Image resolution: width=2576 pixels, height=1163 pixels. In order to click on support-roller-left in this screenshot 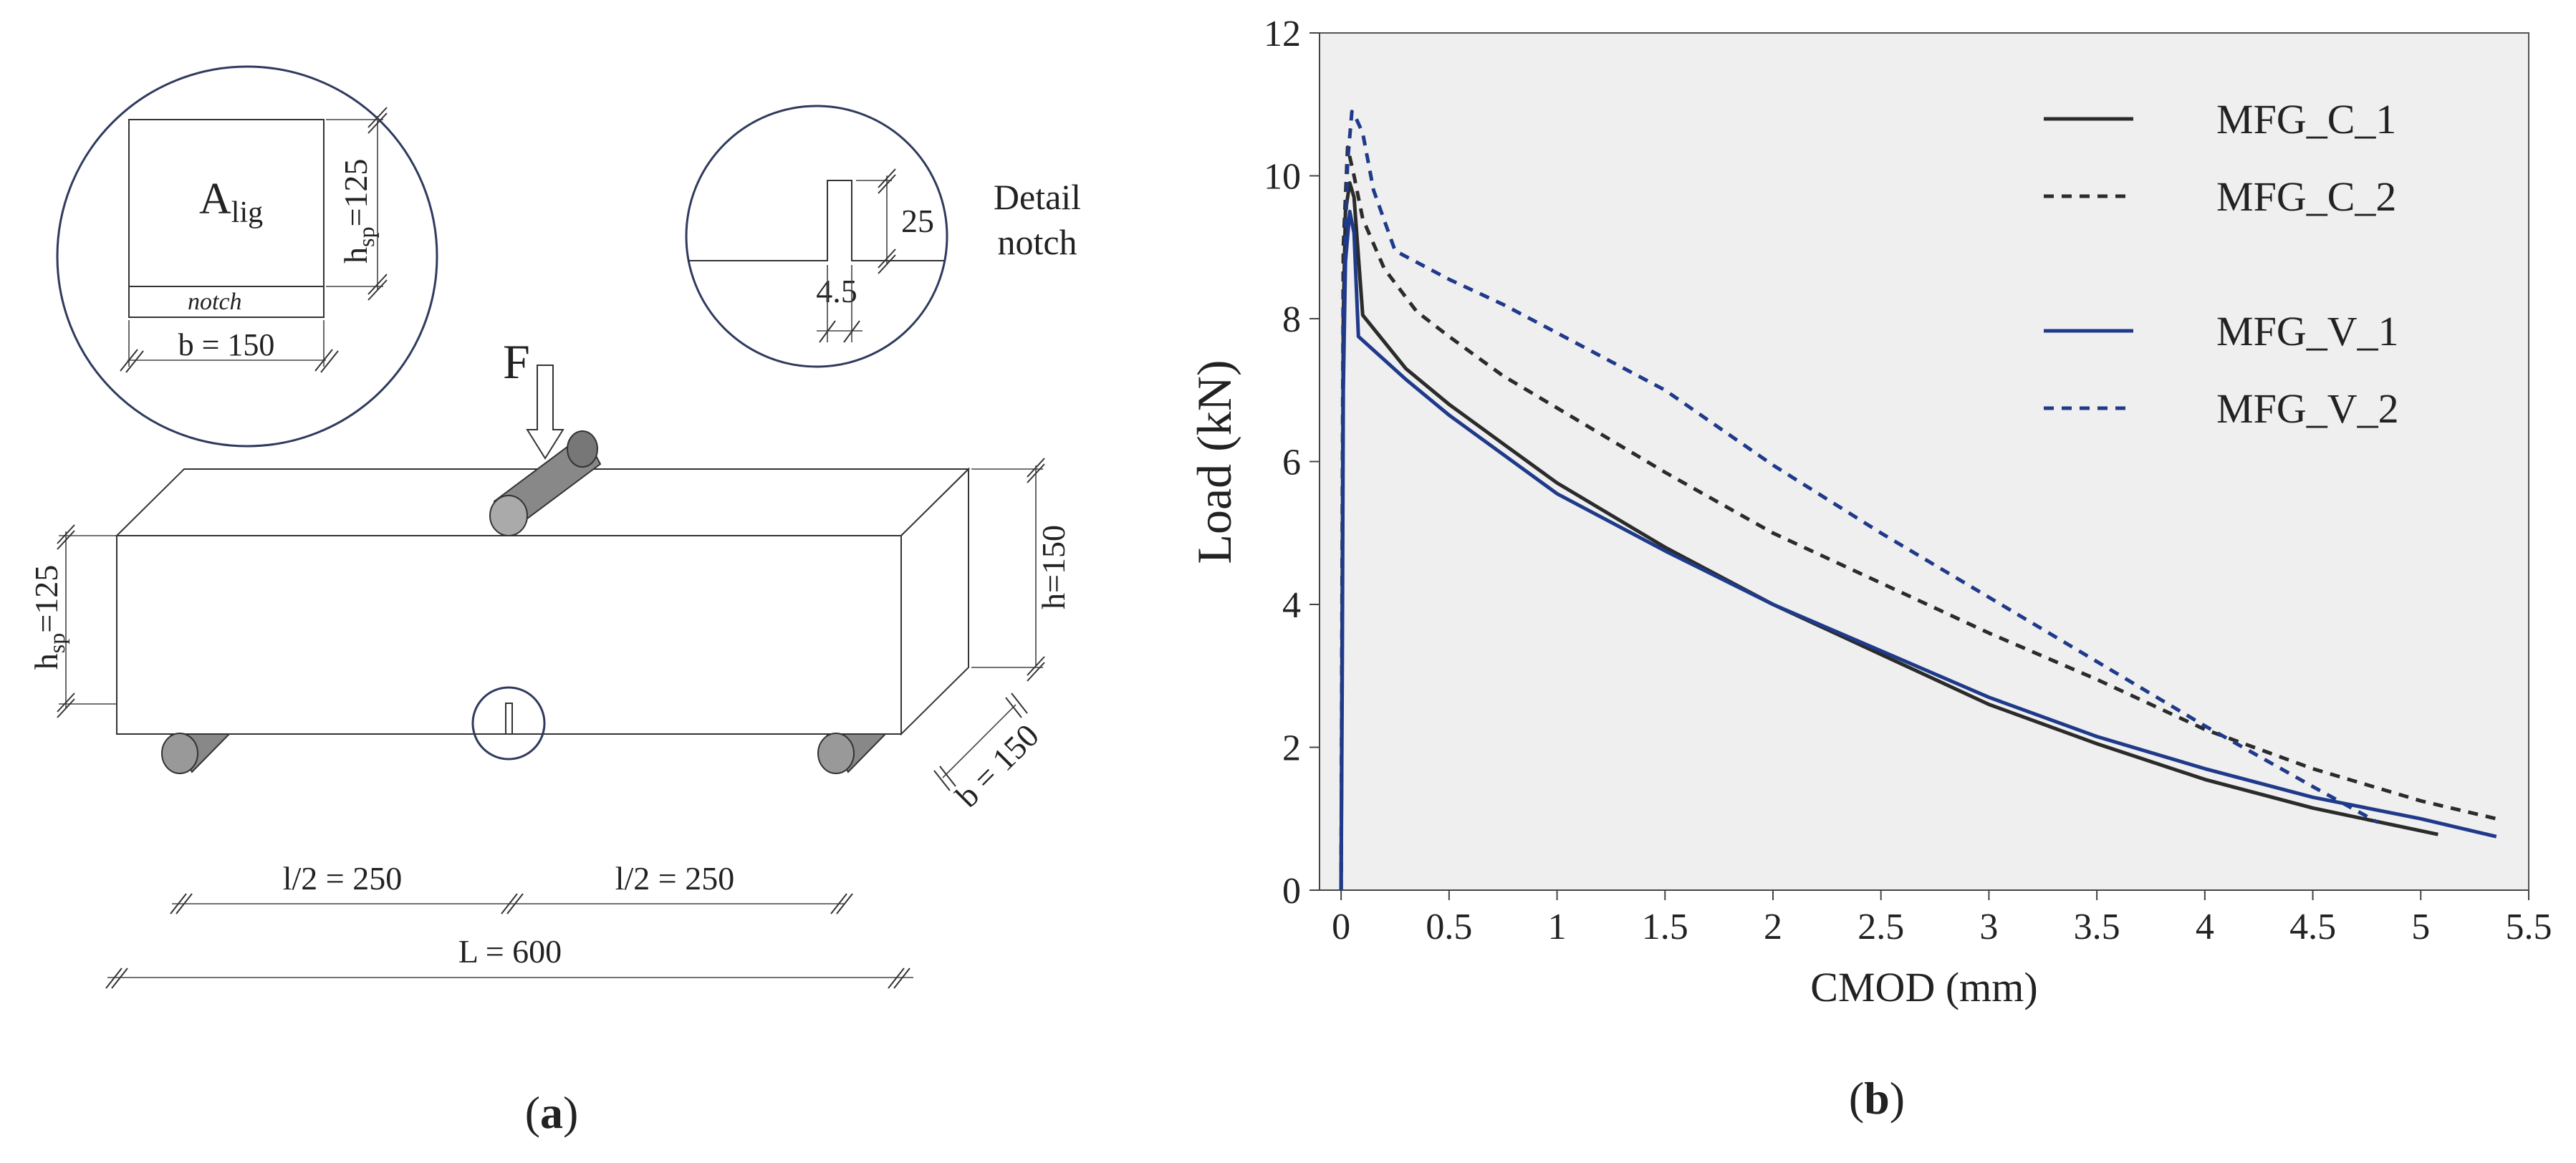, I will do `click(196, 754)`.